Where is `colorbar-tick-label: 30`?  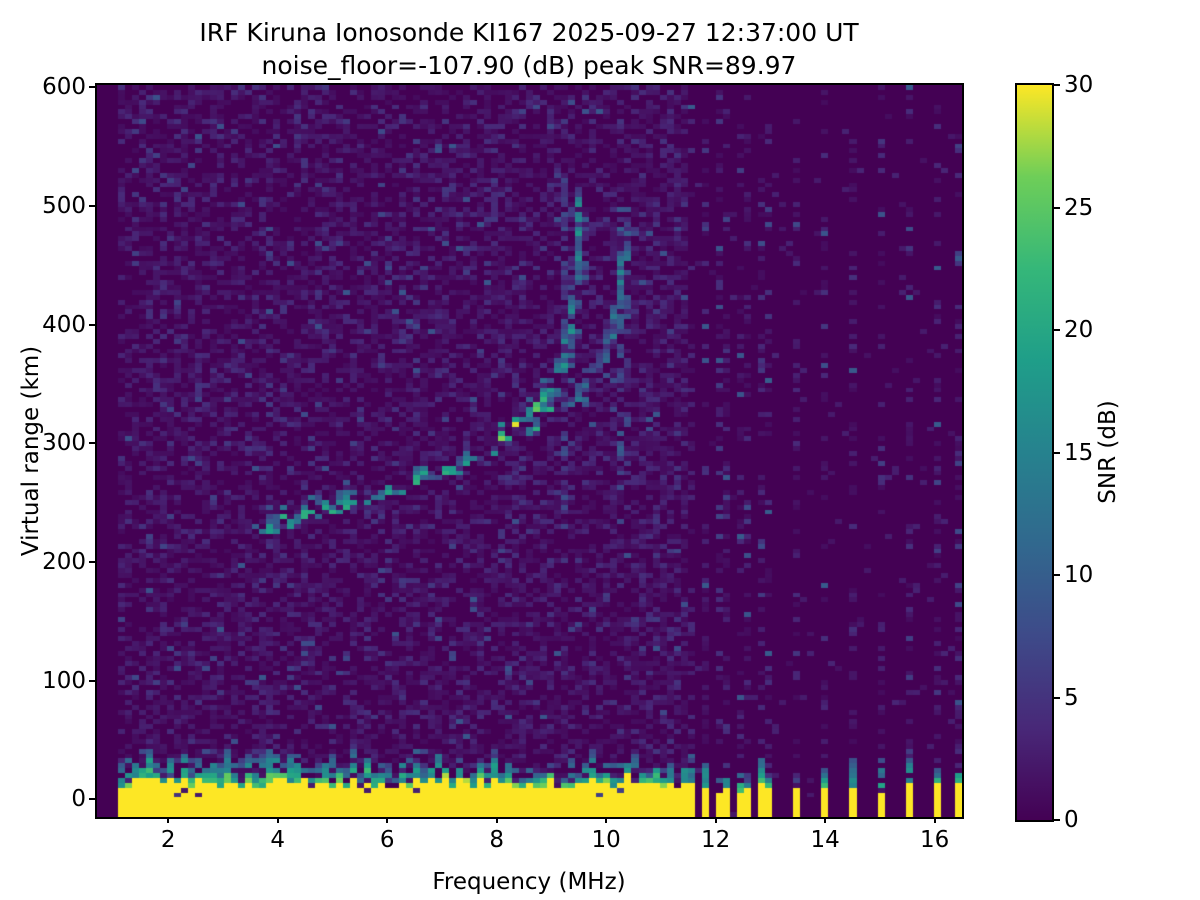 colorbar-tick-label: 30 is located at coordinates (1079, 85).